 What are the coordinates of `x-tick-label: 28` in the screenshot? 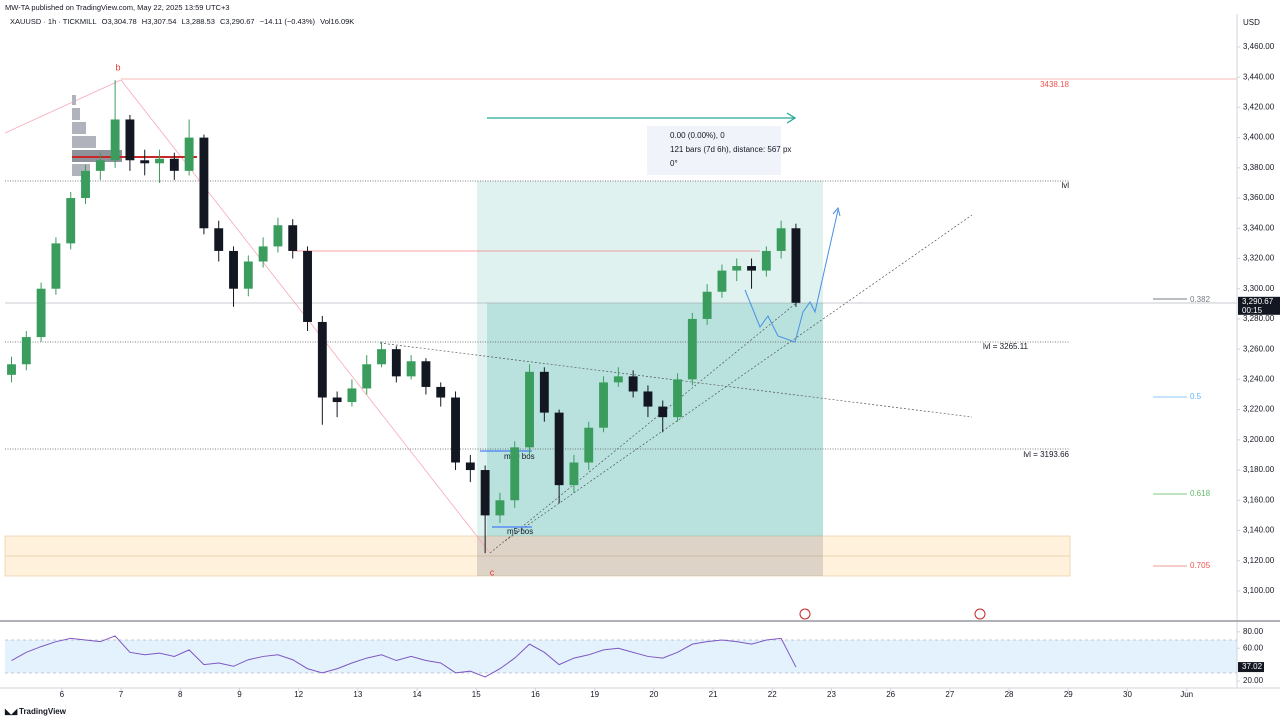 It's located at (1009, 694).